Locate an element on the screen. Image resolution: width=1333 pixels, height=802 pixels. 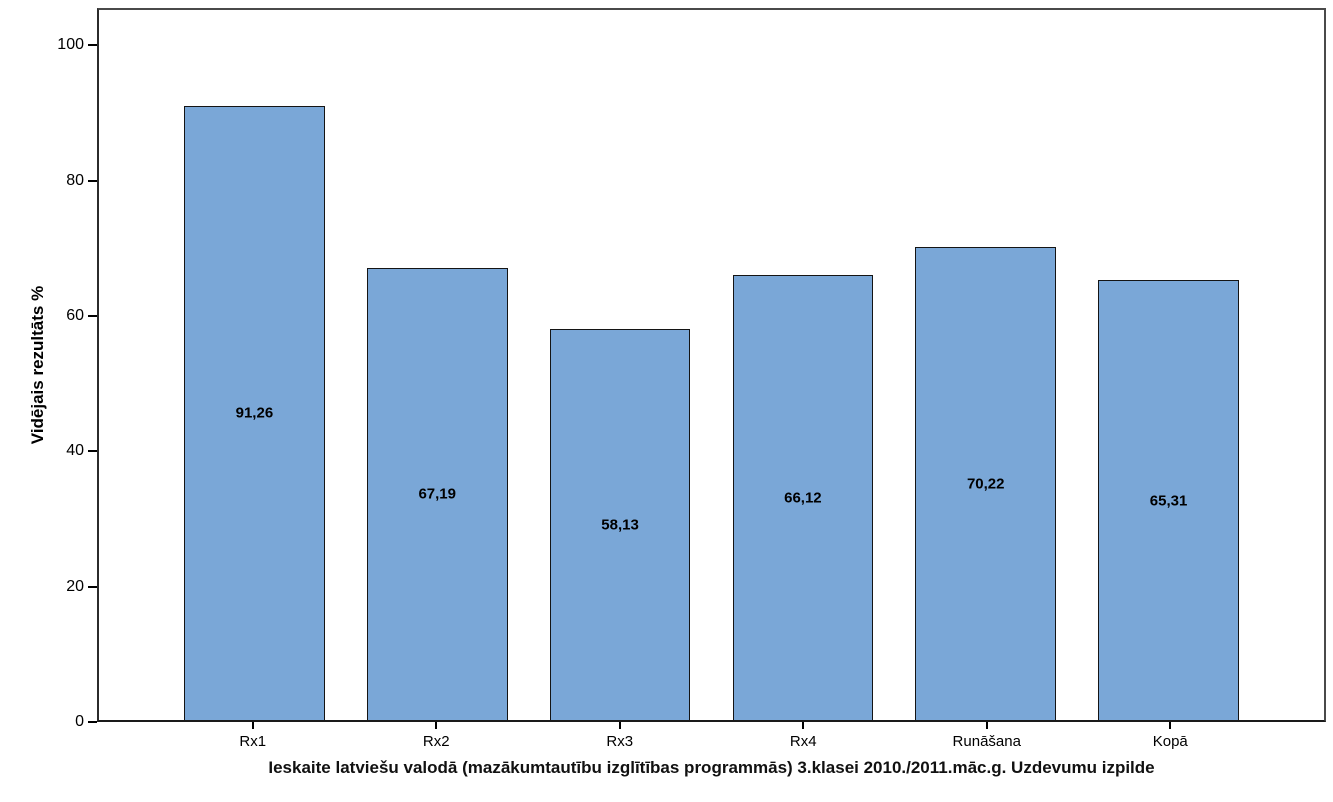
bar-value-label: 70,22 is located at coordinates (985, 484).